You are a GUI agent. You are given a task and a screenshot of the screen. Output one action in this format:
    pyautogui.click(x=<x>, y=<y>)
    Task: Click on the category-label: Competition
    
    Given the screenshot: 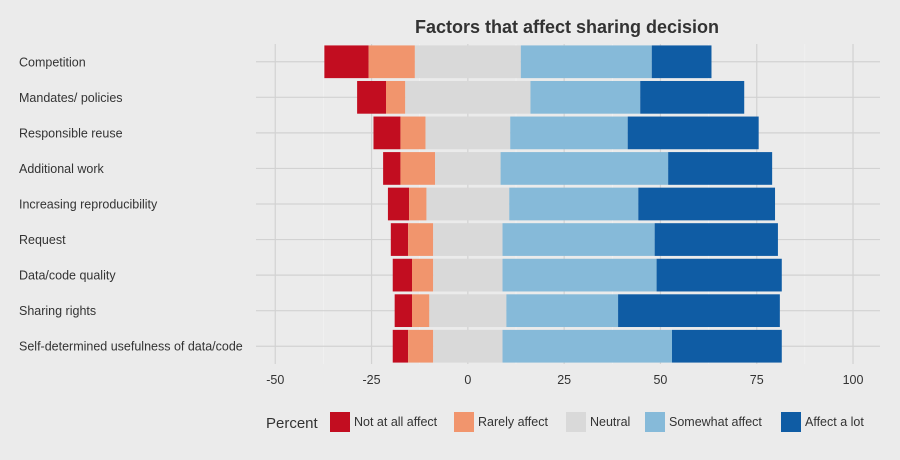 What is the action you would take?
    pyautogui.click(x=52, y=62)
    